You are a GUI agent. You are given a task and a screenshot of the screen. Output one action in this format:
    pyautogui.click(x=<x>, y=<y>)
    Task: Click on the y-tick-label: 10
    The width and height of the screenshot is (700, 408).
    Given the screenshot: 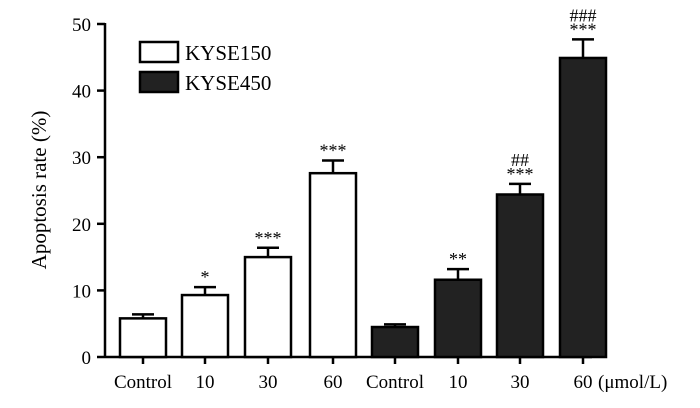 What is the action you would take?
    pyautogui.click(x=81, y=291)
    